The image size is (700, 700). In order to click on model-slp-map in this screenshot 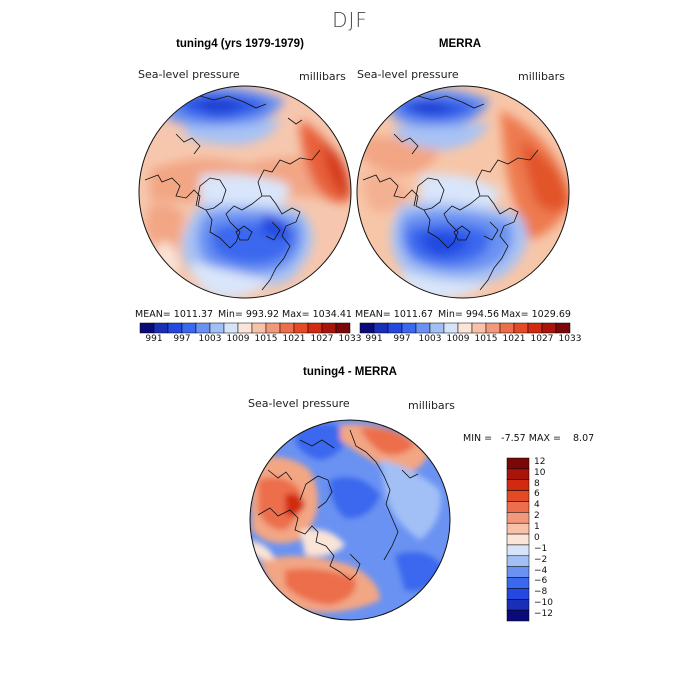, I will do `click(245, 192)`.